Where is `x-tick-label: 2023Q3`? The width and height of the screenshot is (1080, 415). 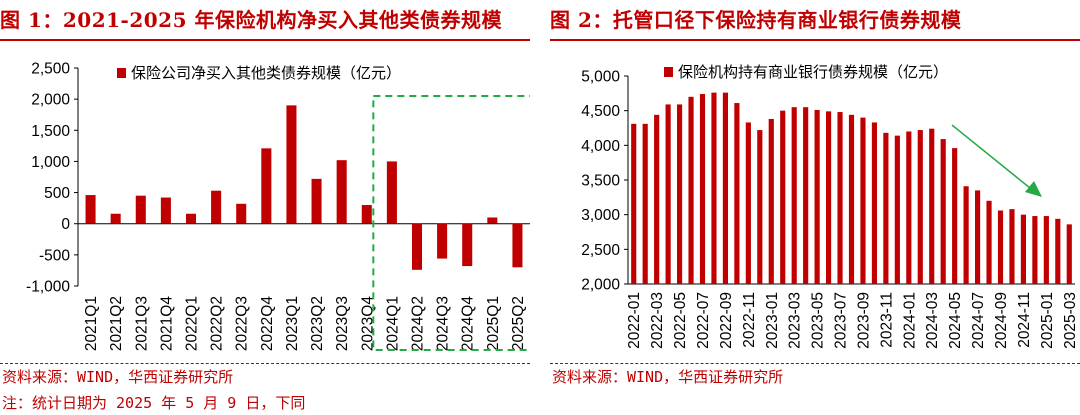
x-tick-label: 2023Q3 is located at coordinates (342, 323).